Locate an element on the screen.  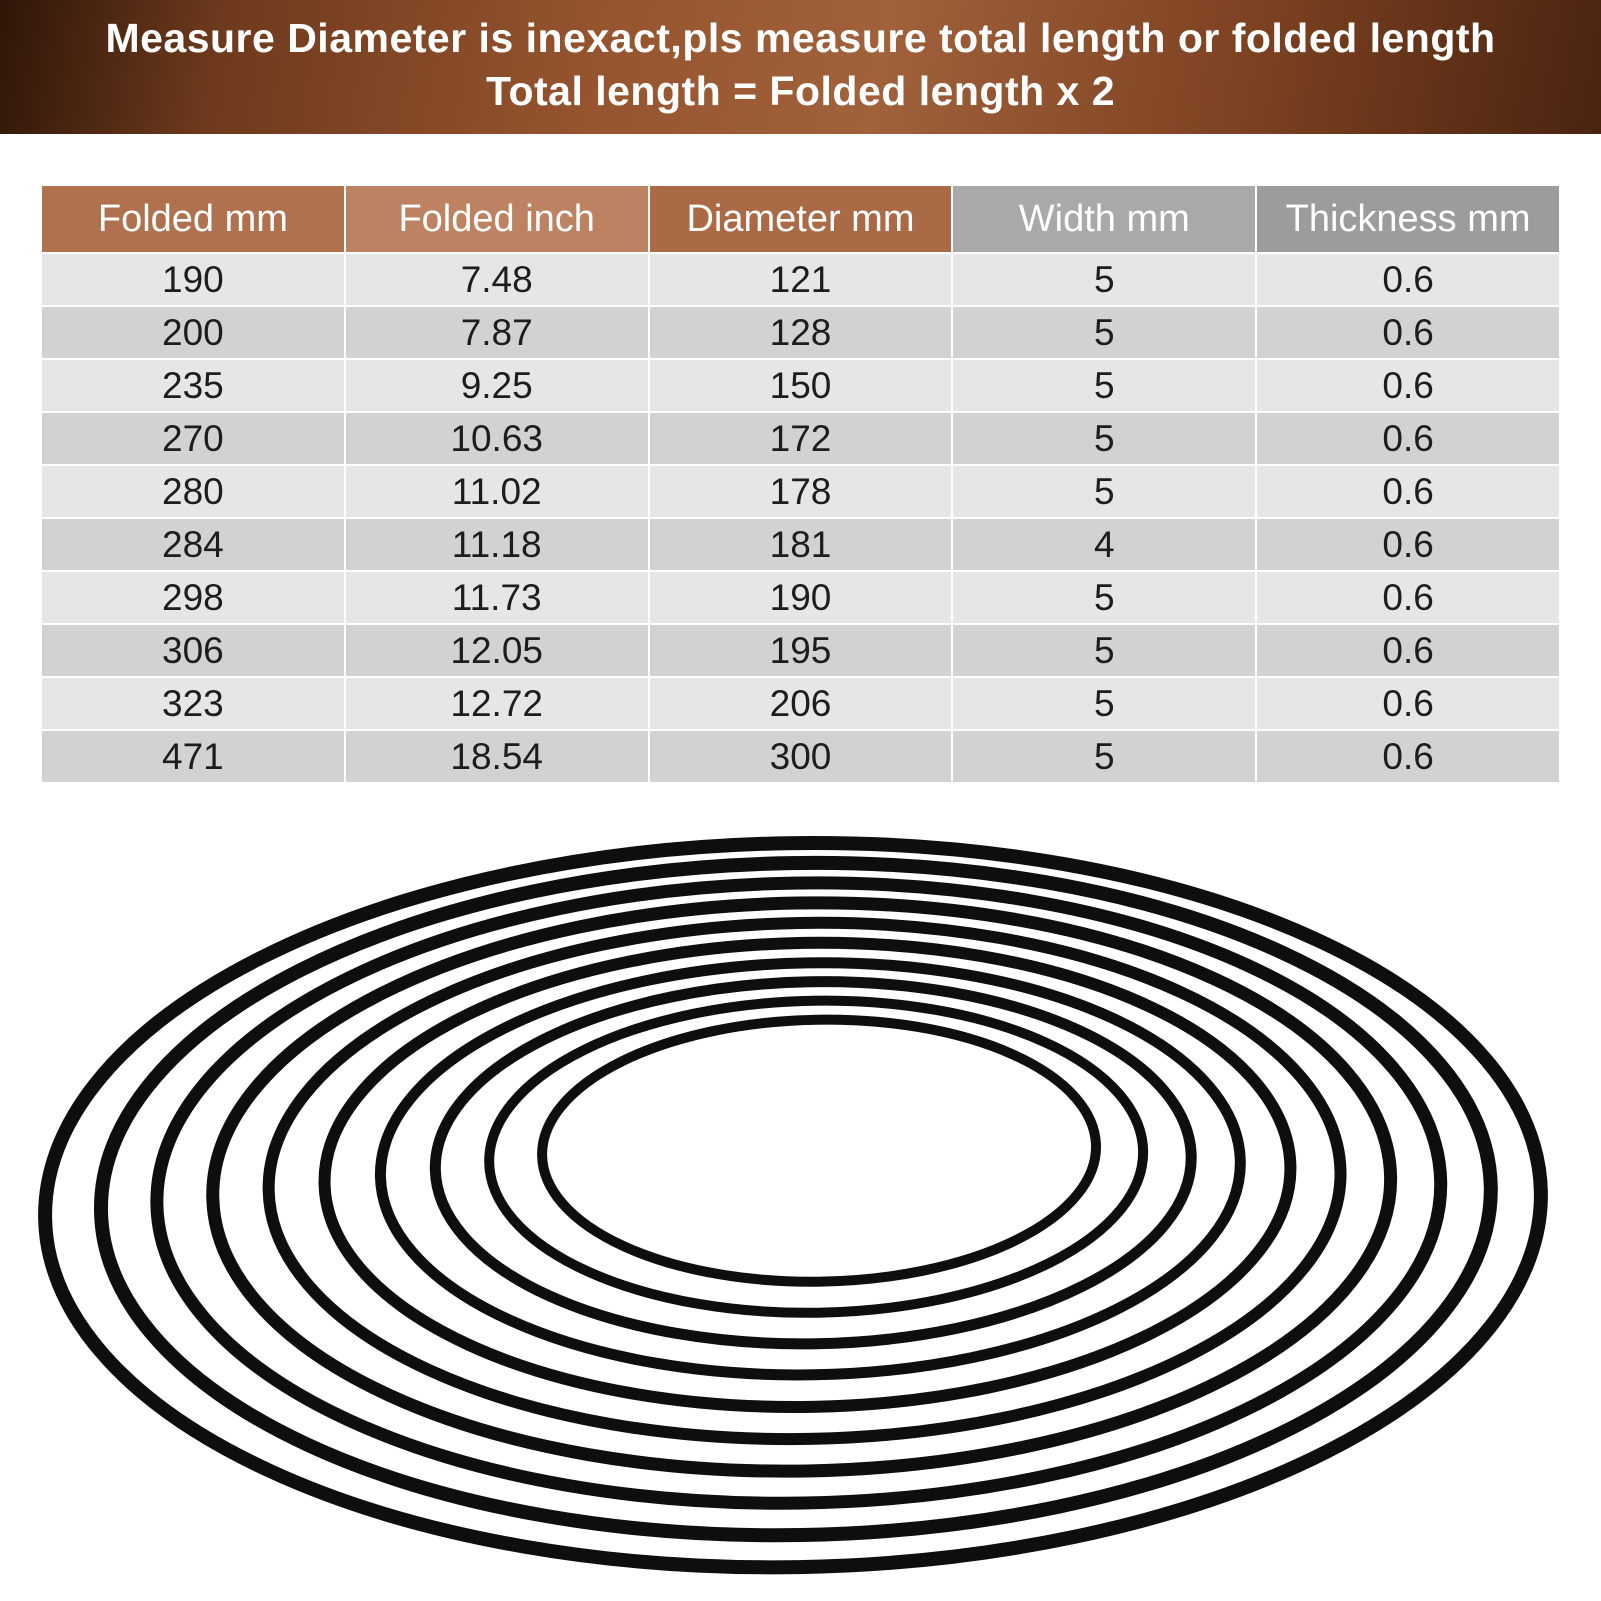
cell-diameter-mm: 128 is located at coordinates (800, 332).